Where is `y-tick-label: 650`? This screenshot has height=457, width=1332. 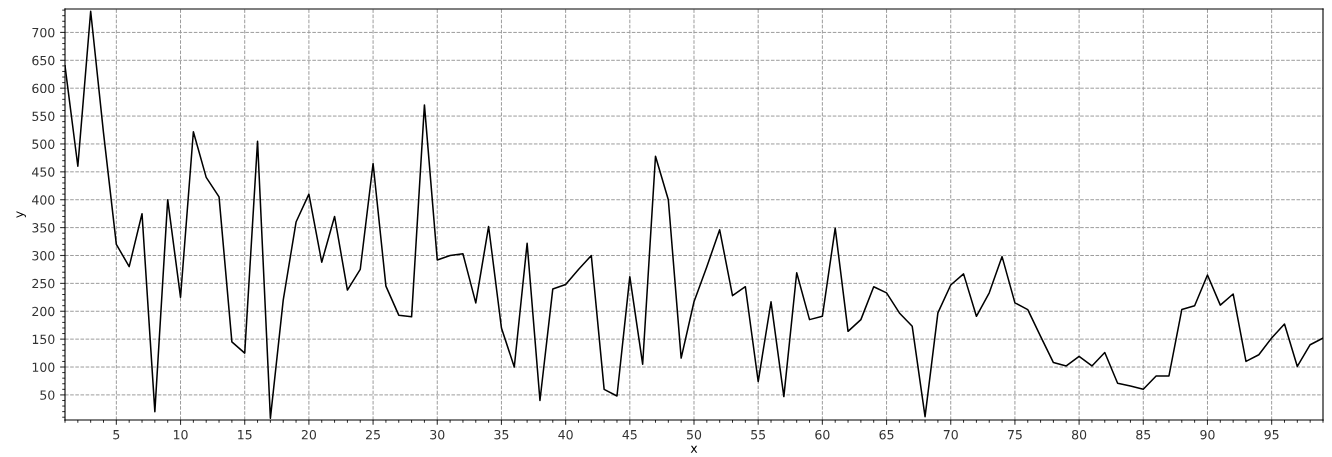 y-tick-label: 650 is located at coordinates (43, 60).